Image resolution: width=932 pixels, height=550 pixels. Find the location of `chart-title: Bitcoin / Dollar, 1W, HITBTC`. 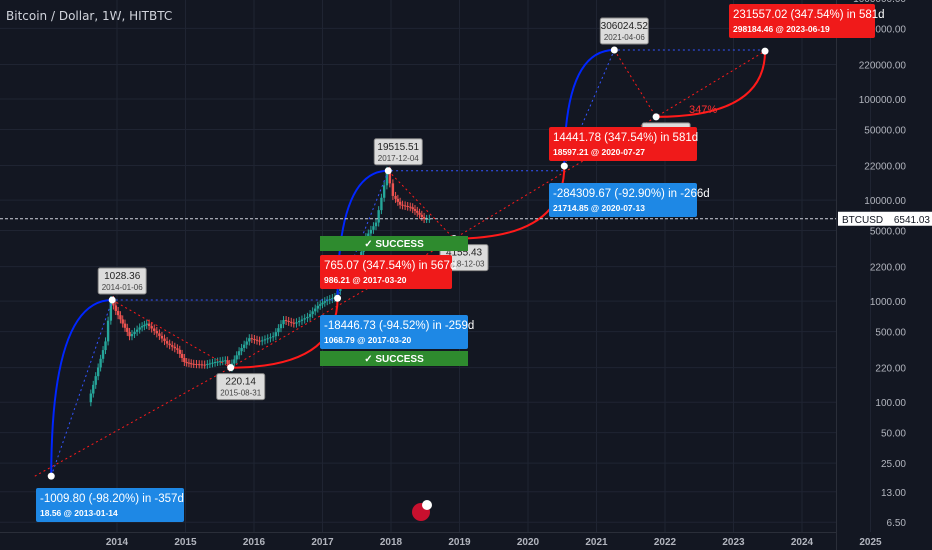

chart-title: Bitcoin / Dollar, 1W, HITBTC is located at coordinates (89, 16).